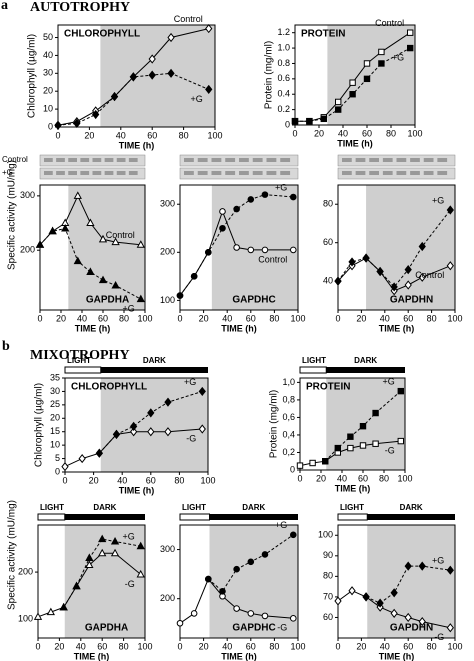  What do you see at coordinates (25, 619) in the screenshot?
I see `y-tick-label: 100` at bounding box center [25, 619].